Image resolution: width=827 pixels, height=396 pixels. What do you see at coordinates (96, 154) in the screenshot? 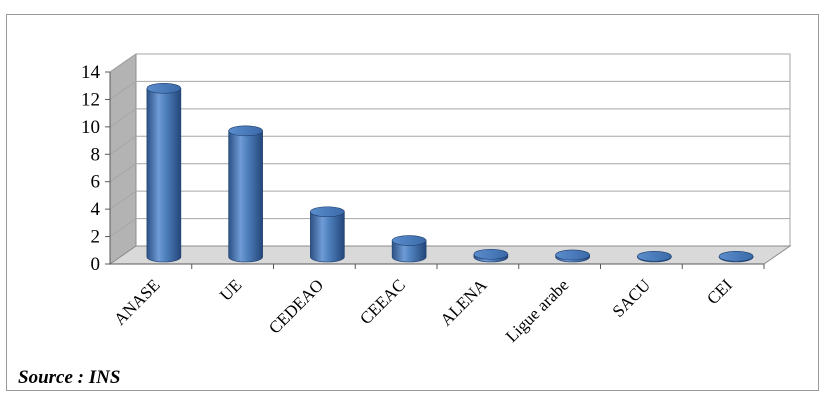
I see `y-tick-label: 8` at bounding box center [96, 154].